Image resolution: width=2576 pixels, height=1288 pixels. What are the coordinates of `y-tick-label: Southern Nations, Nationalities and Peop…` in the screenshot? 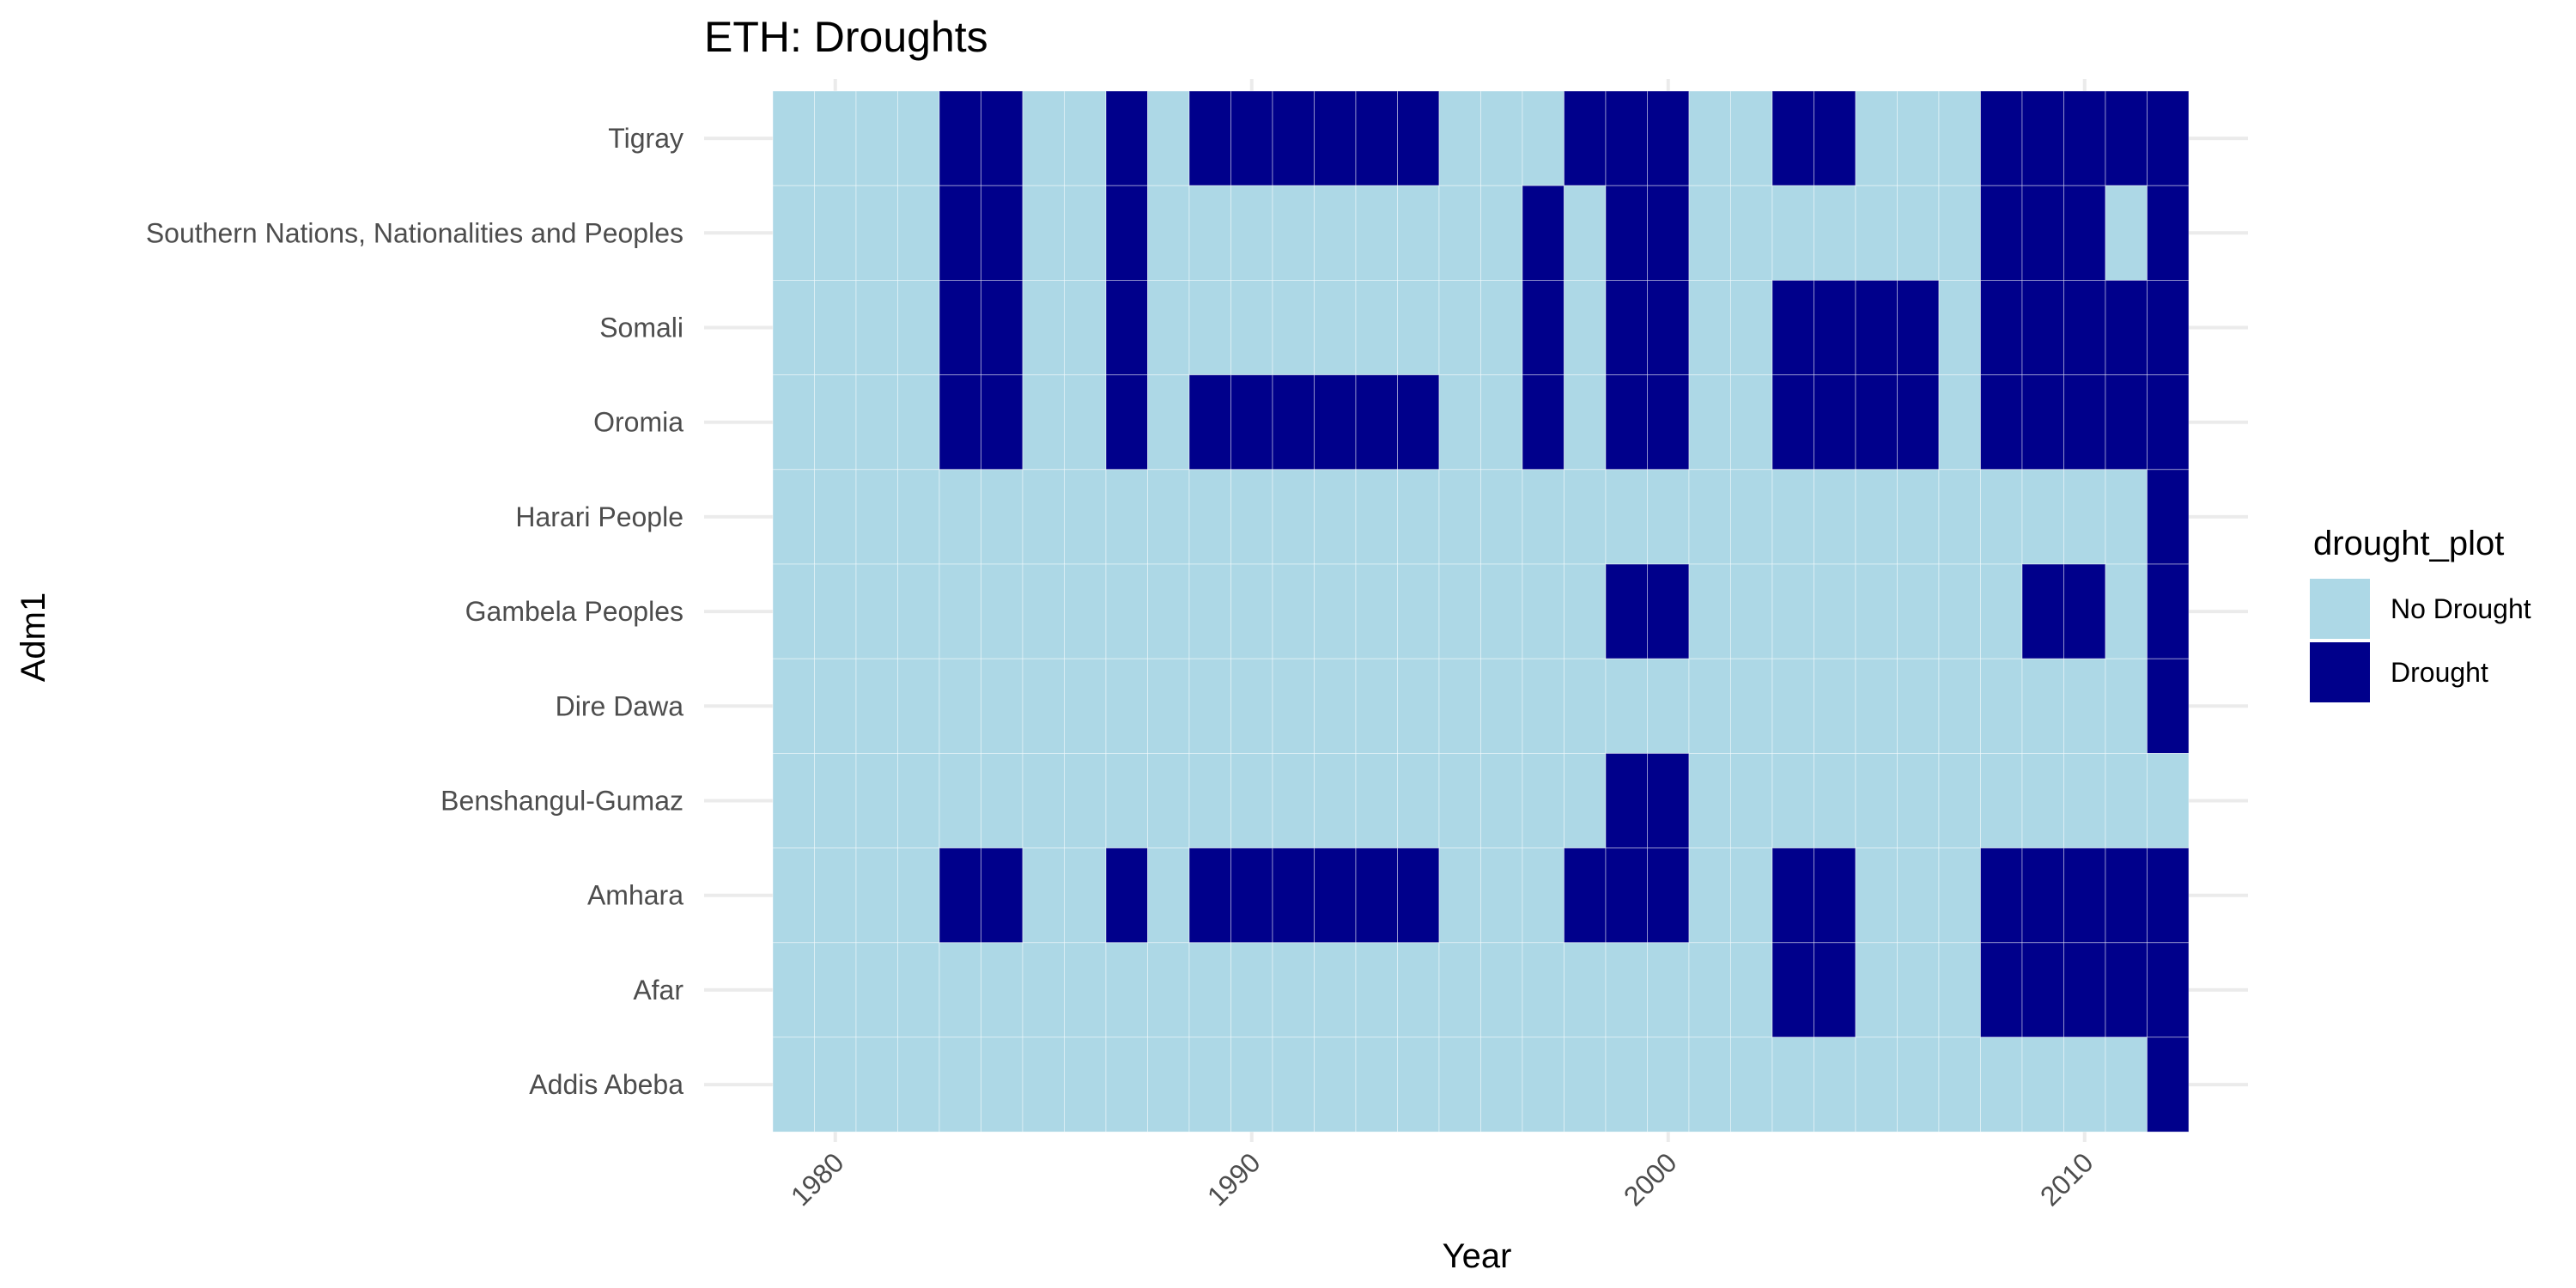 It's located at (414, 232).